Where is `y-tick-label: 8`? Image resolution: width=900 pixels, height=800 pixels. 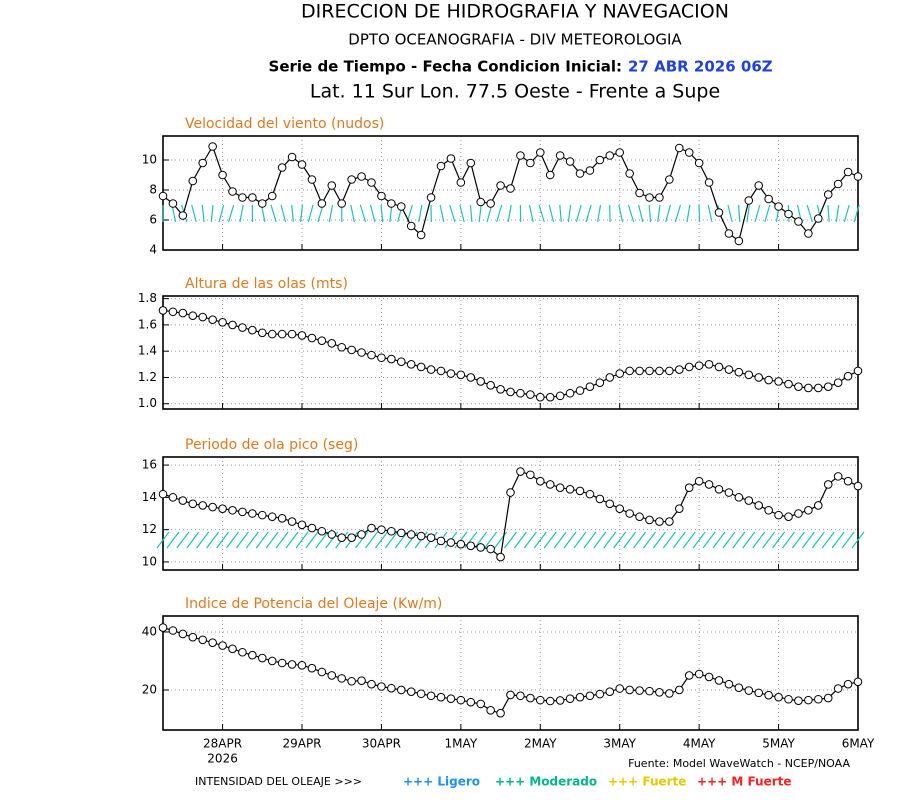
y-tick-label: 8 is located at coordinates (153, 190).